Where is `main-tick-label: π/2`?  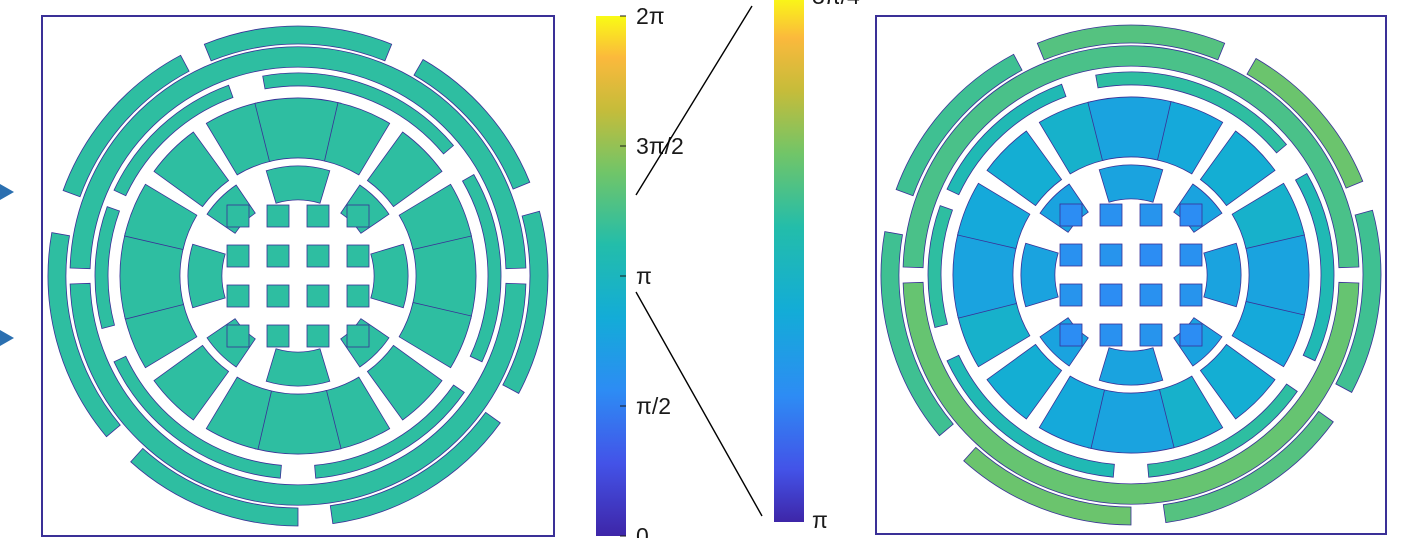
main-tick-label: π/2 is located at coordinates (653, 406).